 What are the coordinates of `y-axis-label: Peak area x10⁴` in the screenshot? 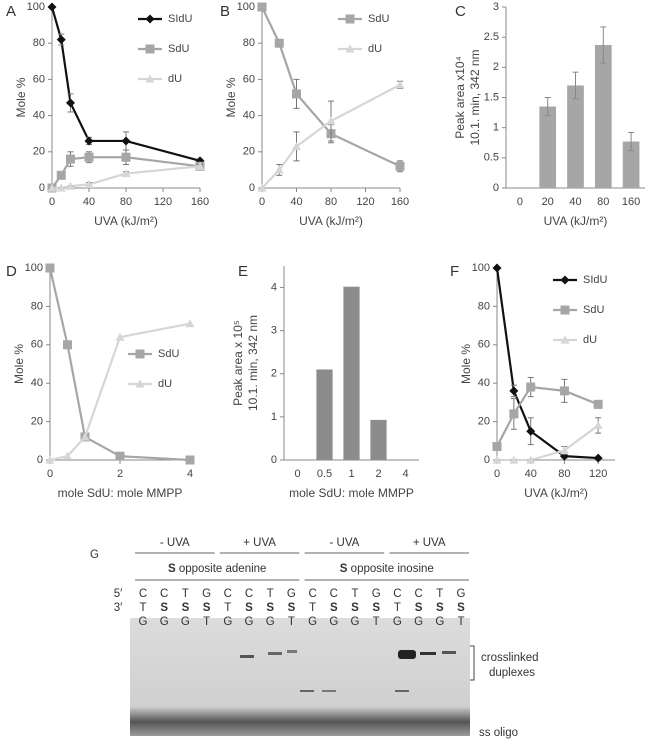 It's located at (460, 97).